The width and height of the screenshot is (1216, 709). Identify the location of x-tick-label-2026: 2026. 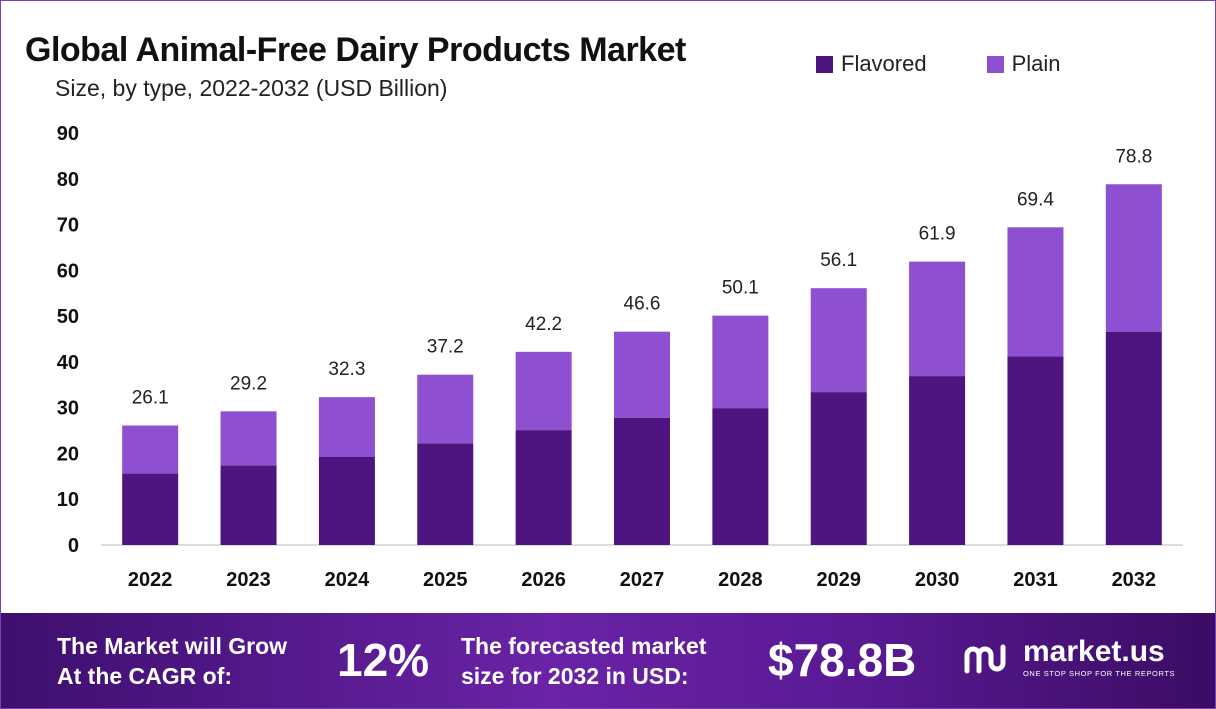
(543, 580).